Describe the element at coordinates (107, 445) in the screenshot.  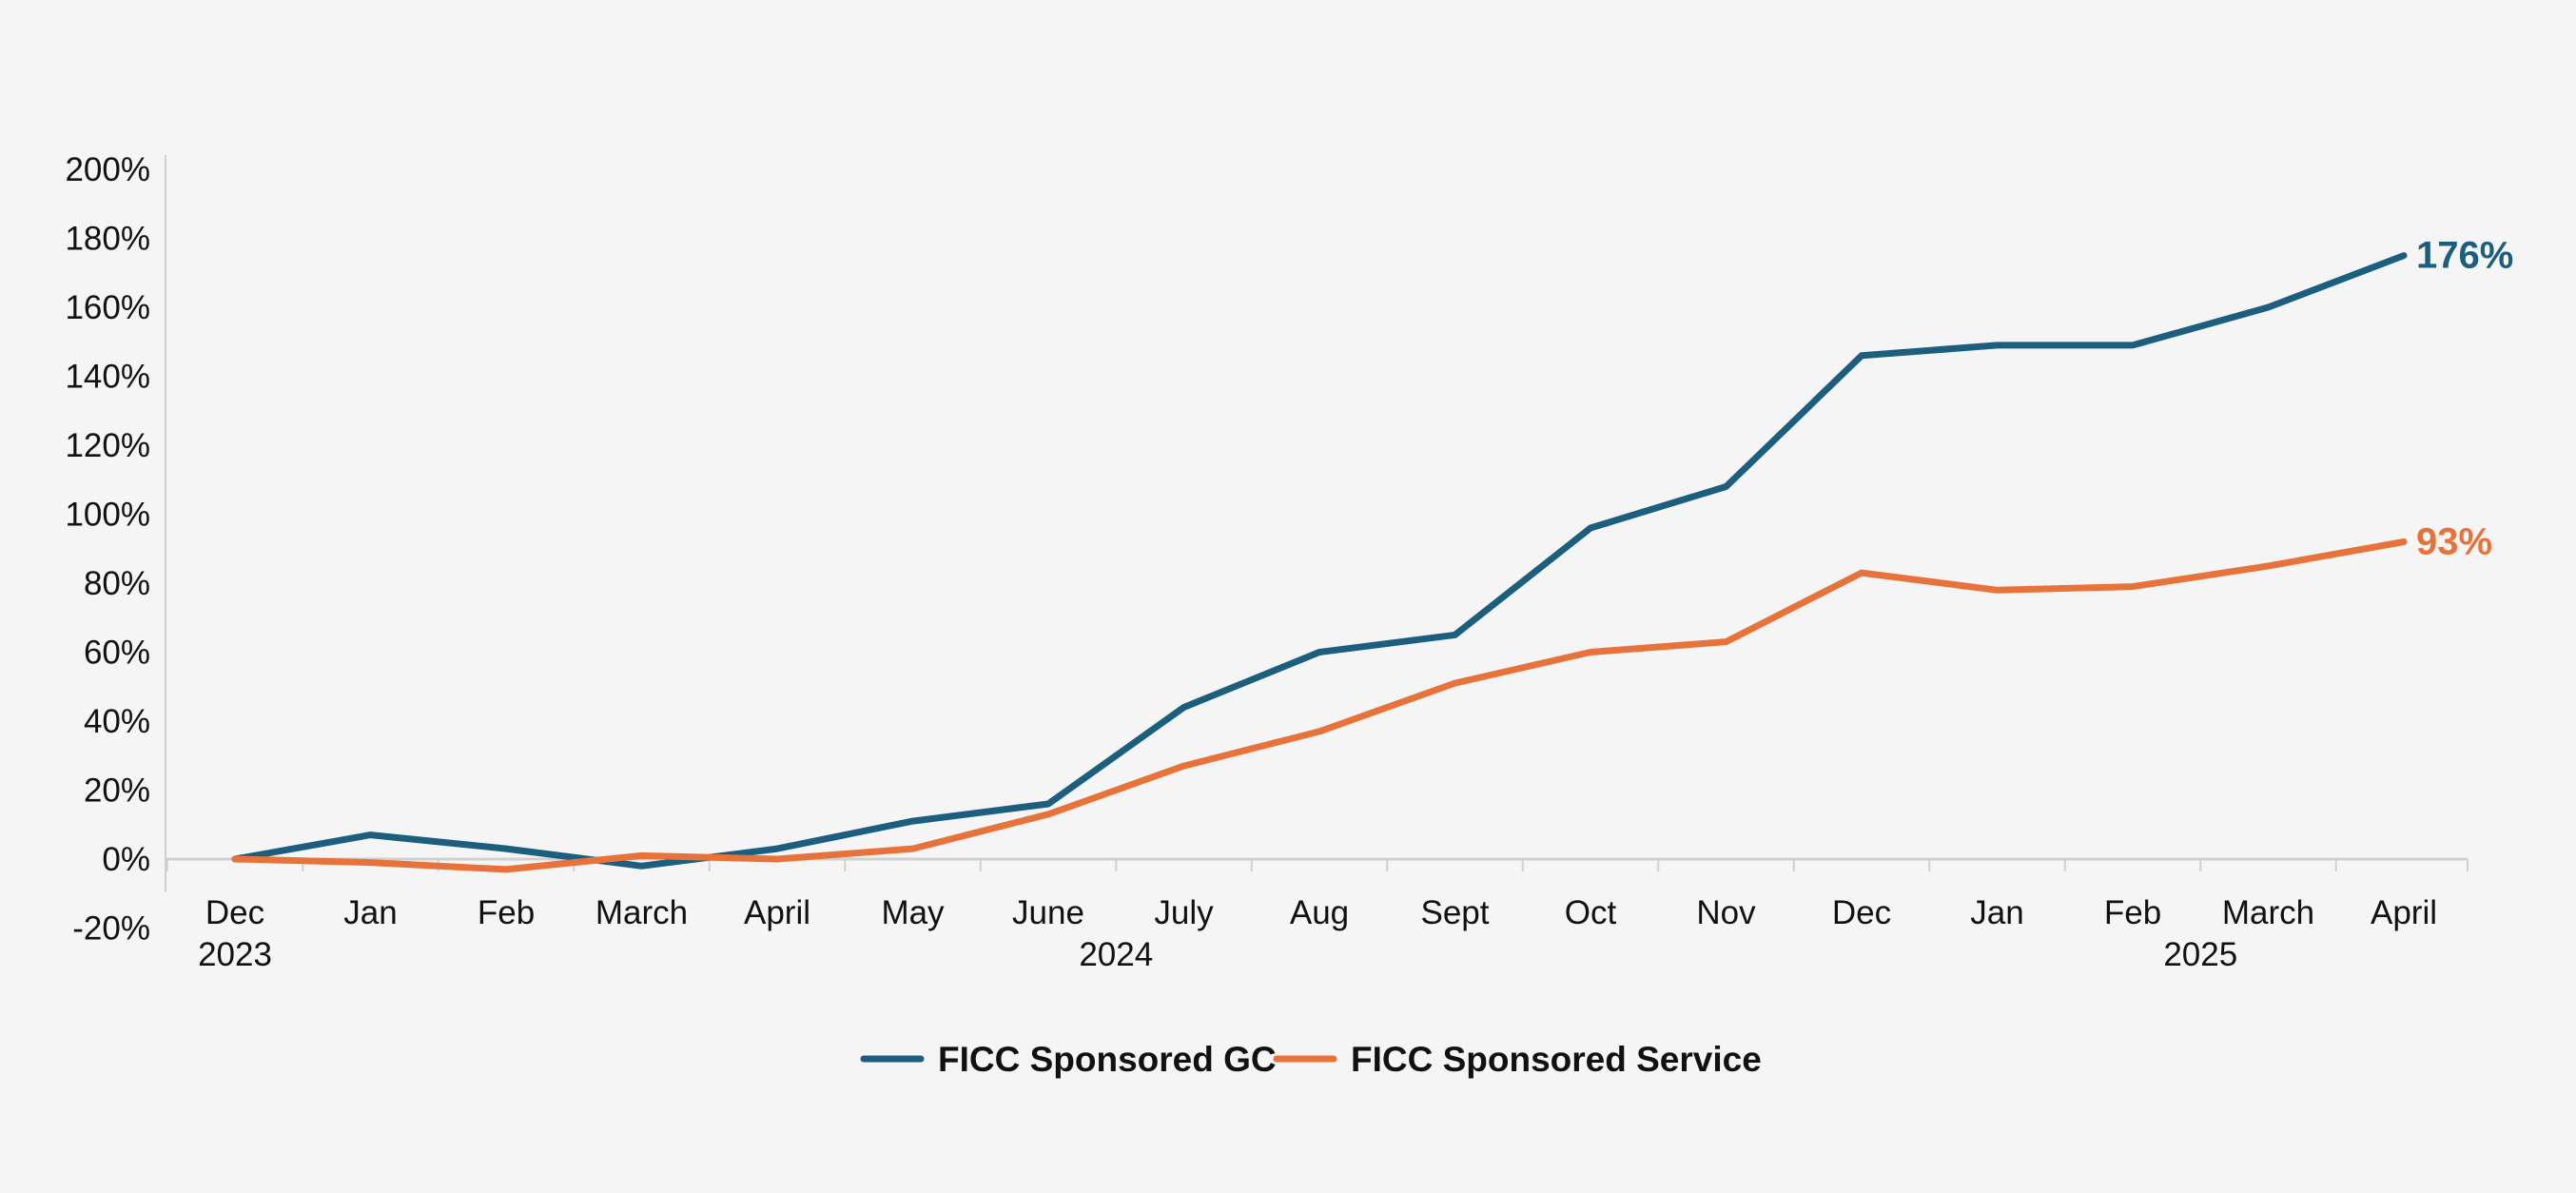
I see `y-tick-label: 120%` at that location.